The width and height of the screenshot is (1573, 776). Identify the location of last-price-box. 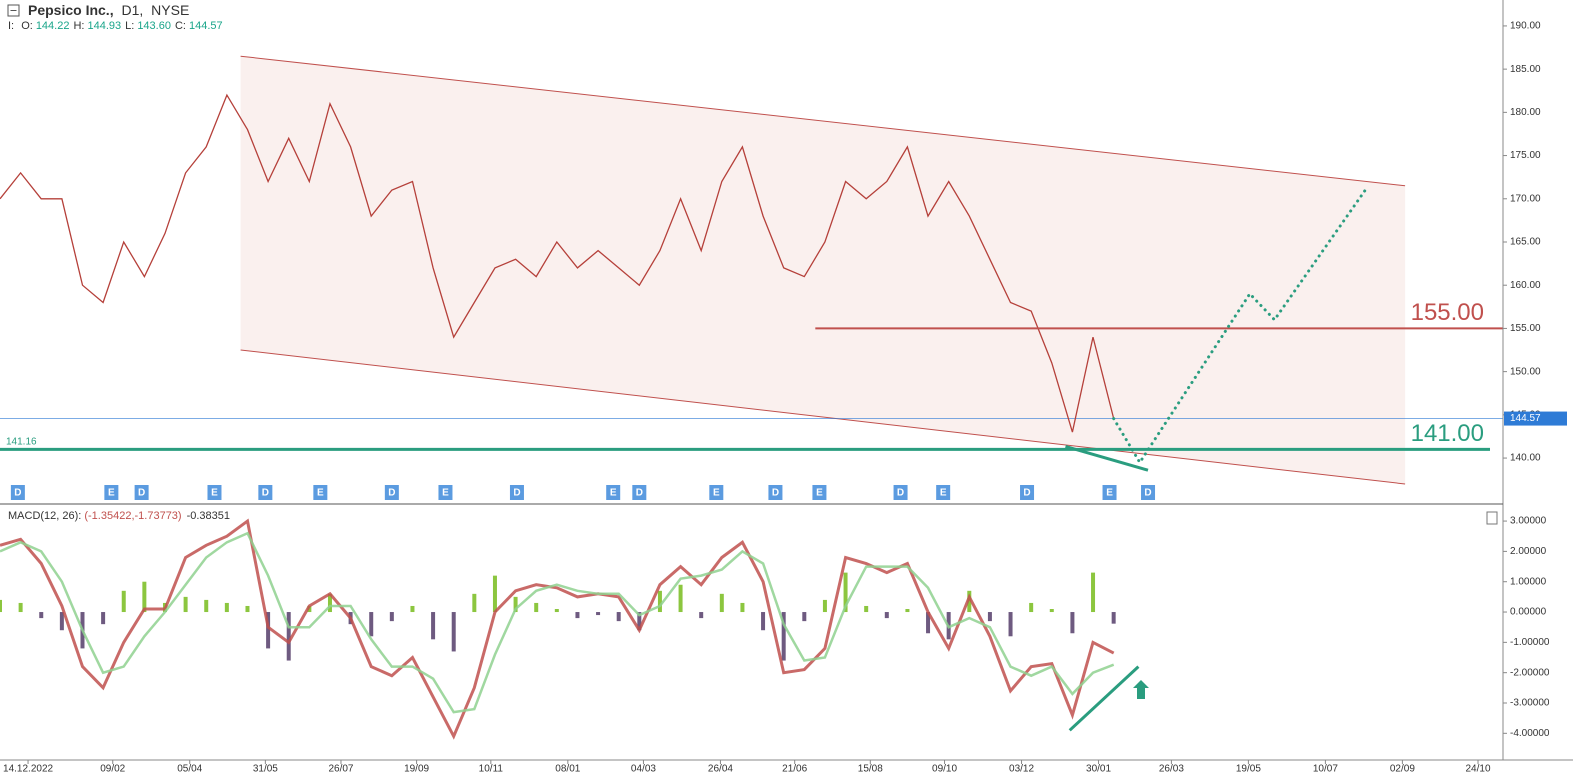
(1535, 418).